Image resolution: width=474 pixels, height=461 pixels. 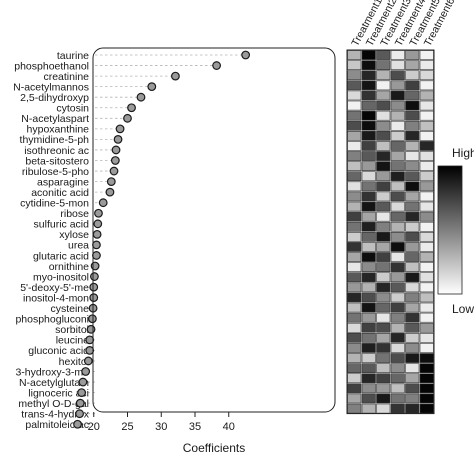 What do you see at coordinates (55, 140) in the screenshot?
I see `category-label: thymidine-5-ph` at bounding box center [55, 140].